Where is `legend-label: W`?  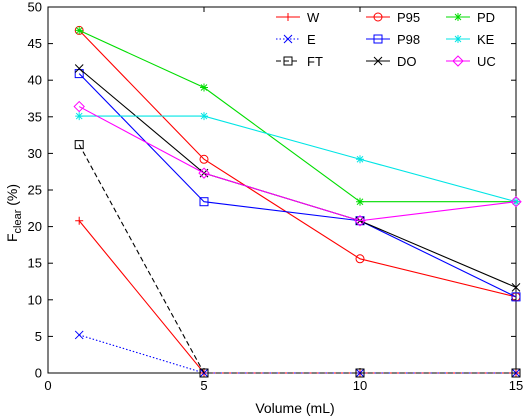 legend-label: W is located at coordinates (313, 17).